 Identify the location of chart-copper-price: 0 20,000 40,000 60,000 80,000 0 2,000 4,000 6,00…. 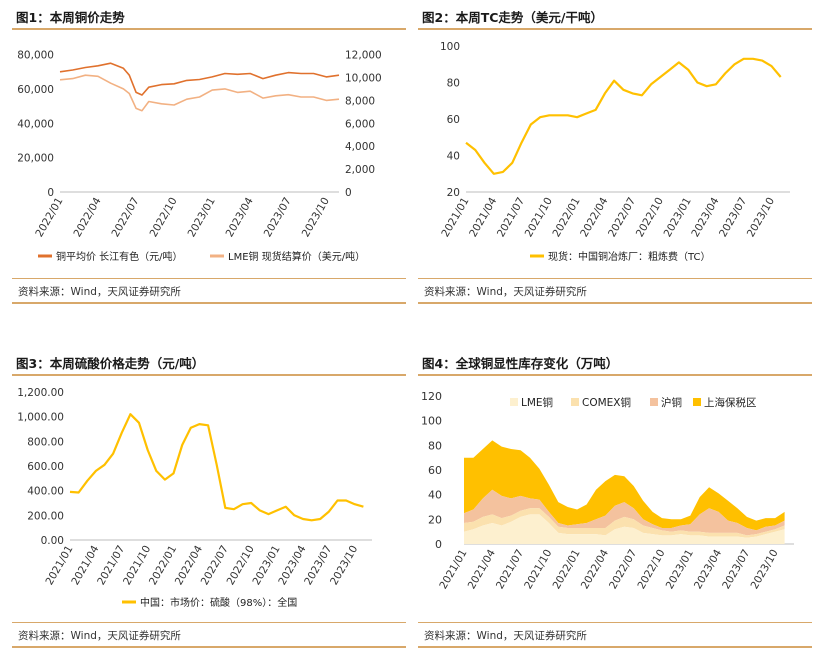
(199, 156).